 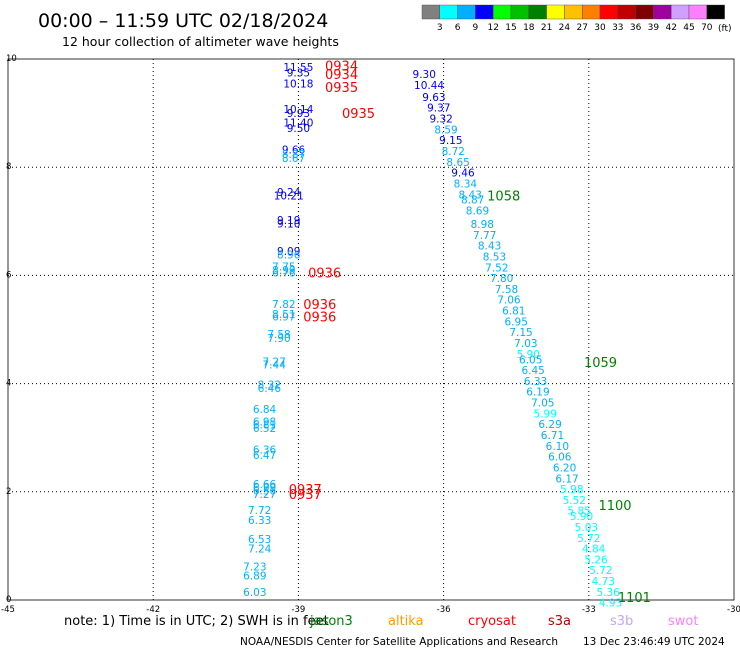 I want to click on jason3-data-label: 7.80, so click(x=501, y=279).